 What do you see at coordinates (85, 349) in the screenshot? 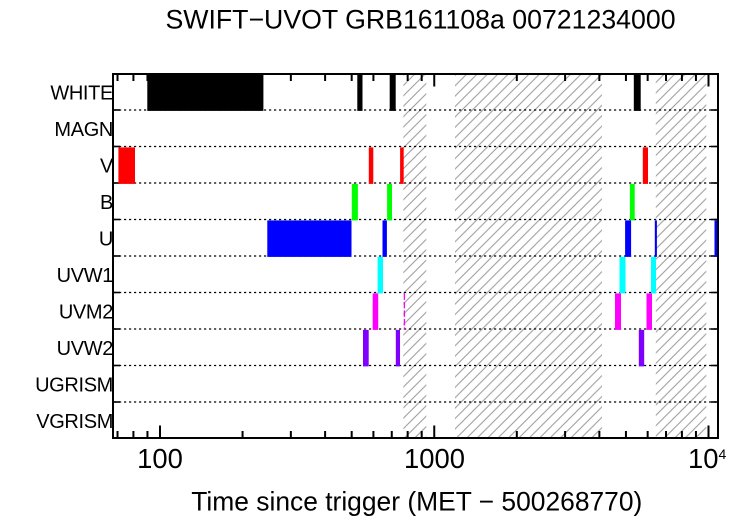
I see `svg-text: UVW2` at bounding box center [85, 349].